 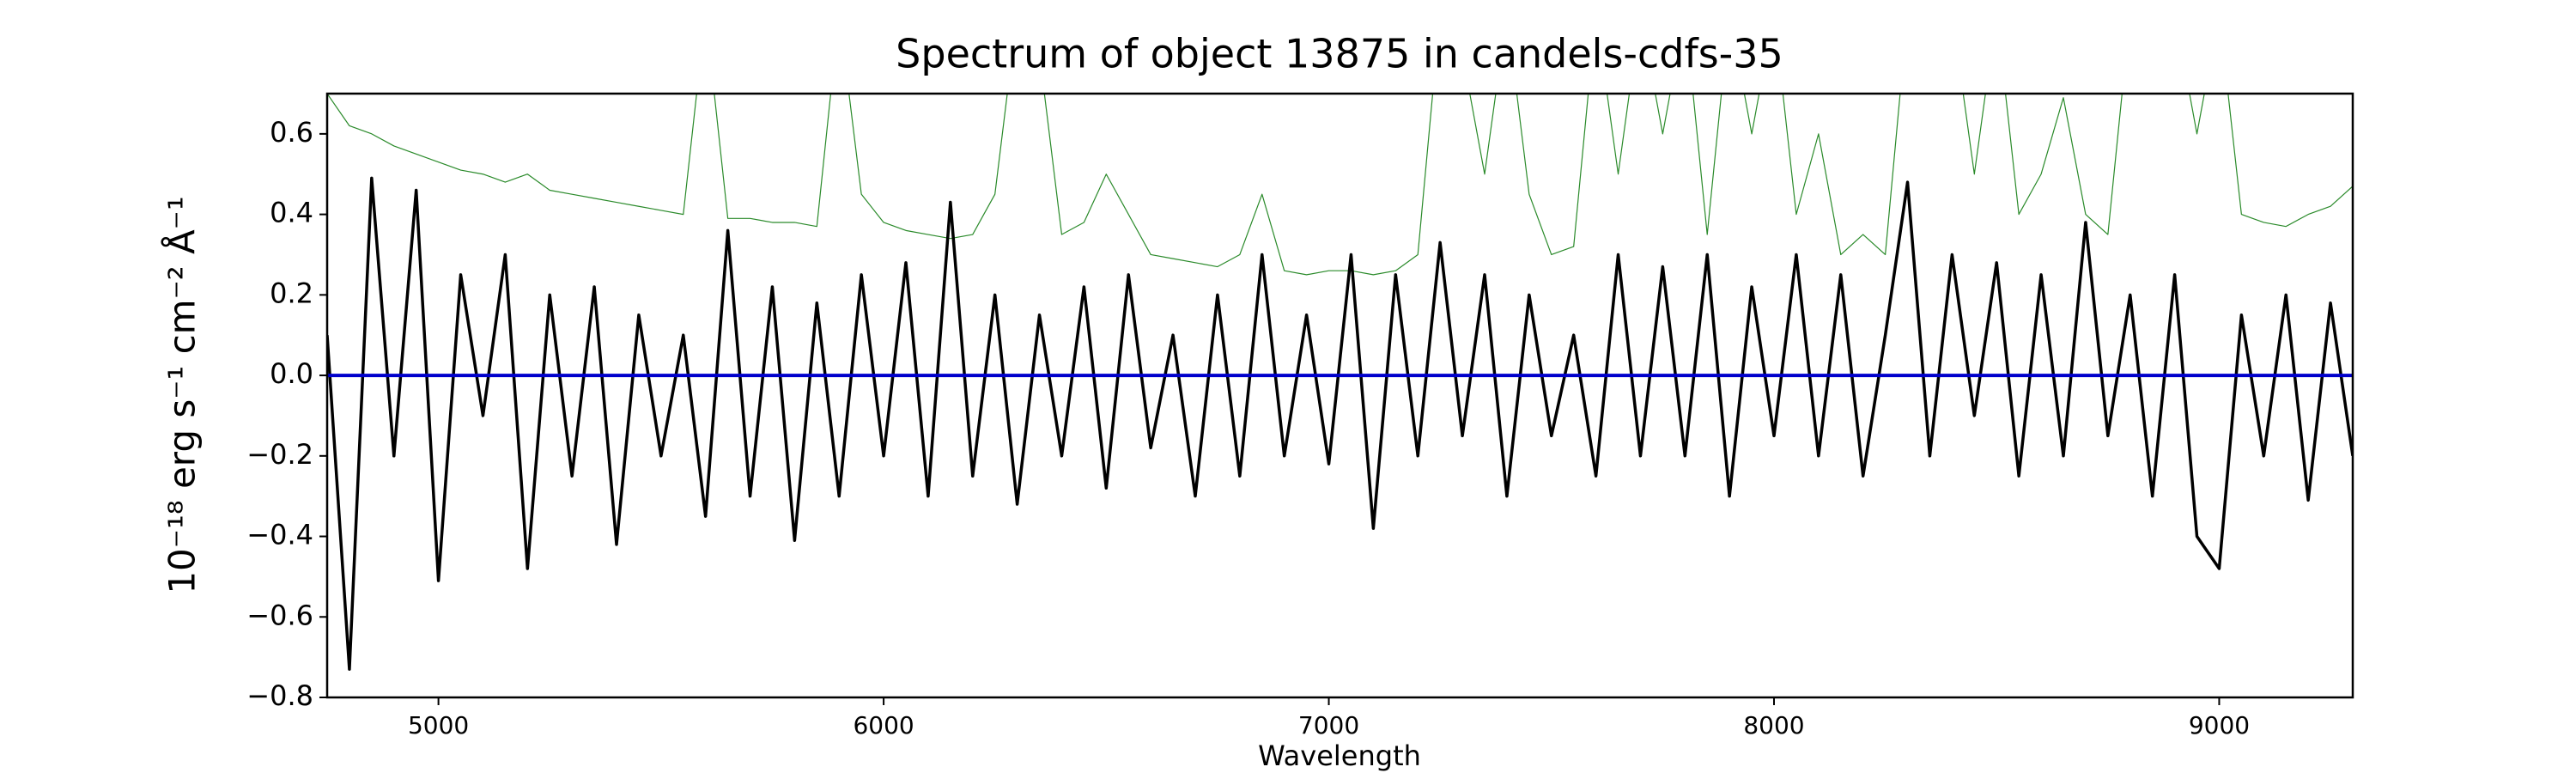 What do you see at coordinates (884, 725) in the screenshot?
I see `x-tick-label: 6000` at bounding box center [884, 725].